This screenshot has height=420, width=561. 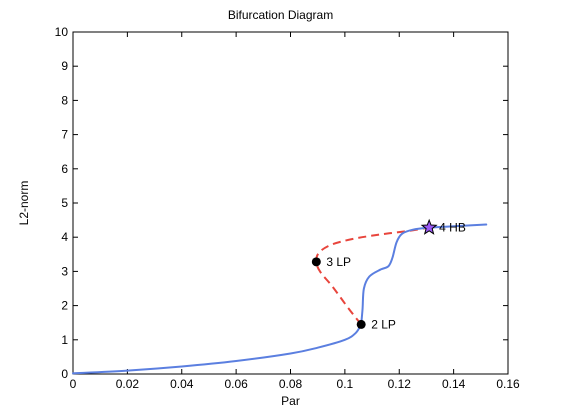 What do you see at coordinates (454, 384) in the screenshot?
I see `x-tick-label: 0.14` at bounding box center [454, 384].